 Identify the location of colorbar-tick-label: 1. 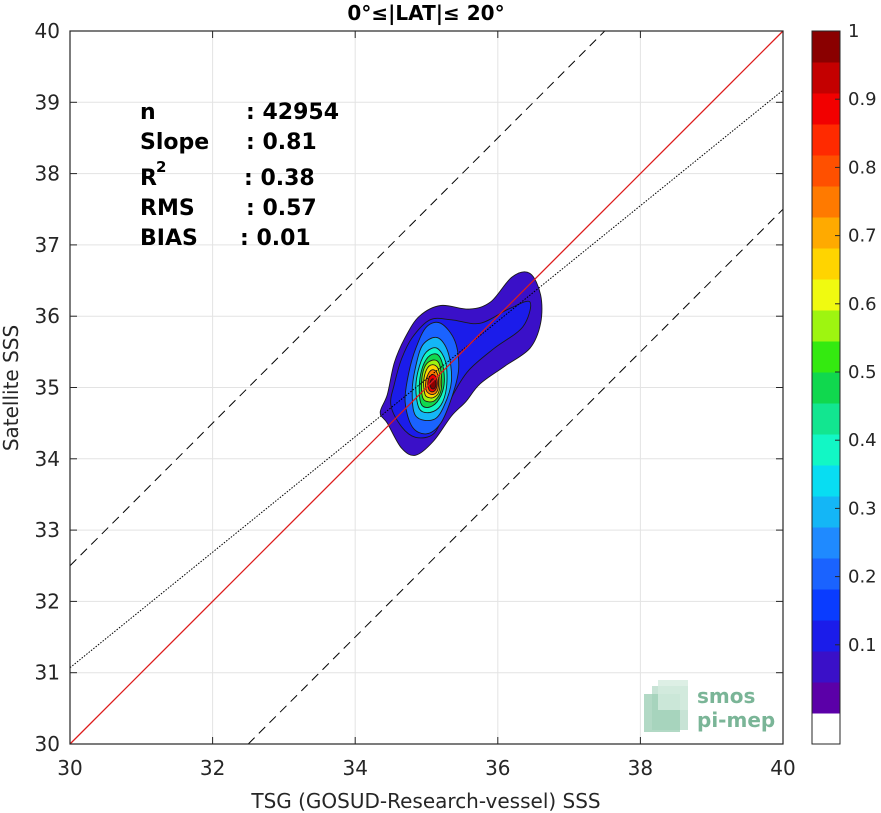
(853, 31).